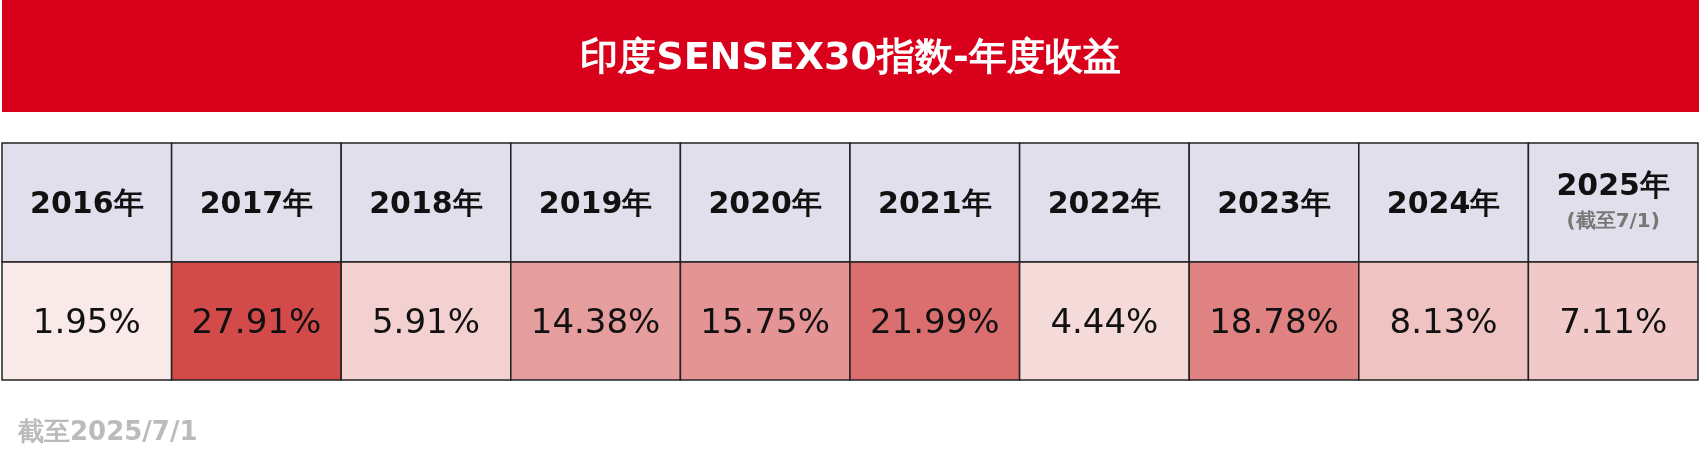 Image resolution: width=1701 pixels, height=464 pixels. I want to click on data-label: 8.13%, so click(1443, 321).